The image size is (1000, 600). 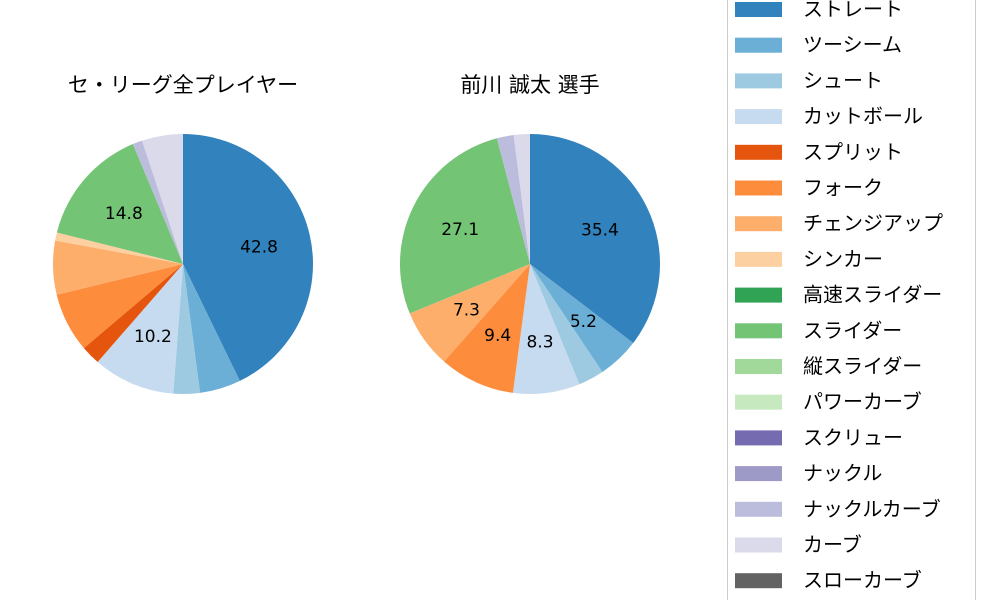 I want to click on slice-label: 10.2, so click(x=153, y=337).